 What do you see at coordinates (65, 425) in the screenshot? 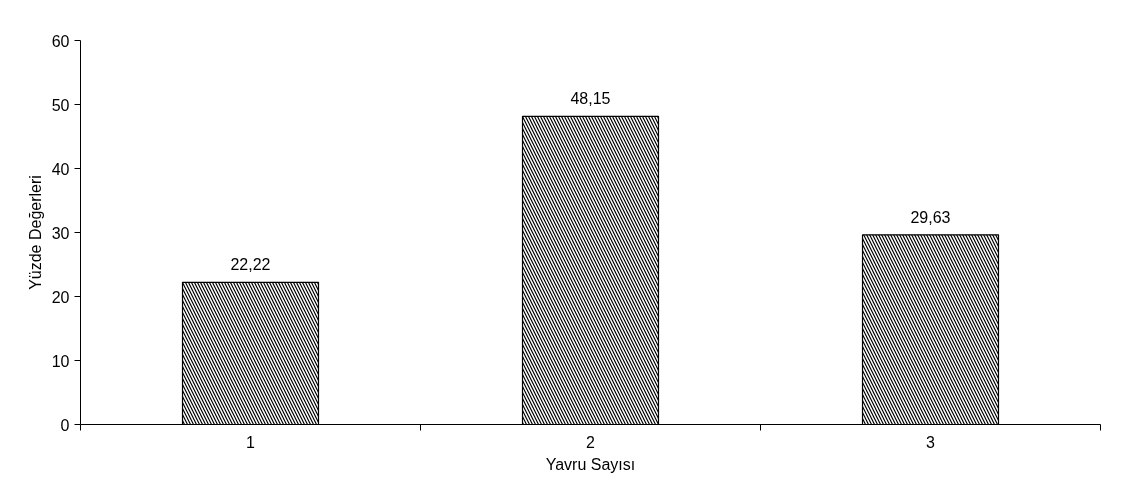
I see `y-tick-label: 0` at bounding box center [65, 425].